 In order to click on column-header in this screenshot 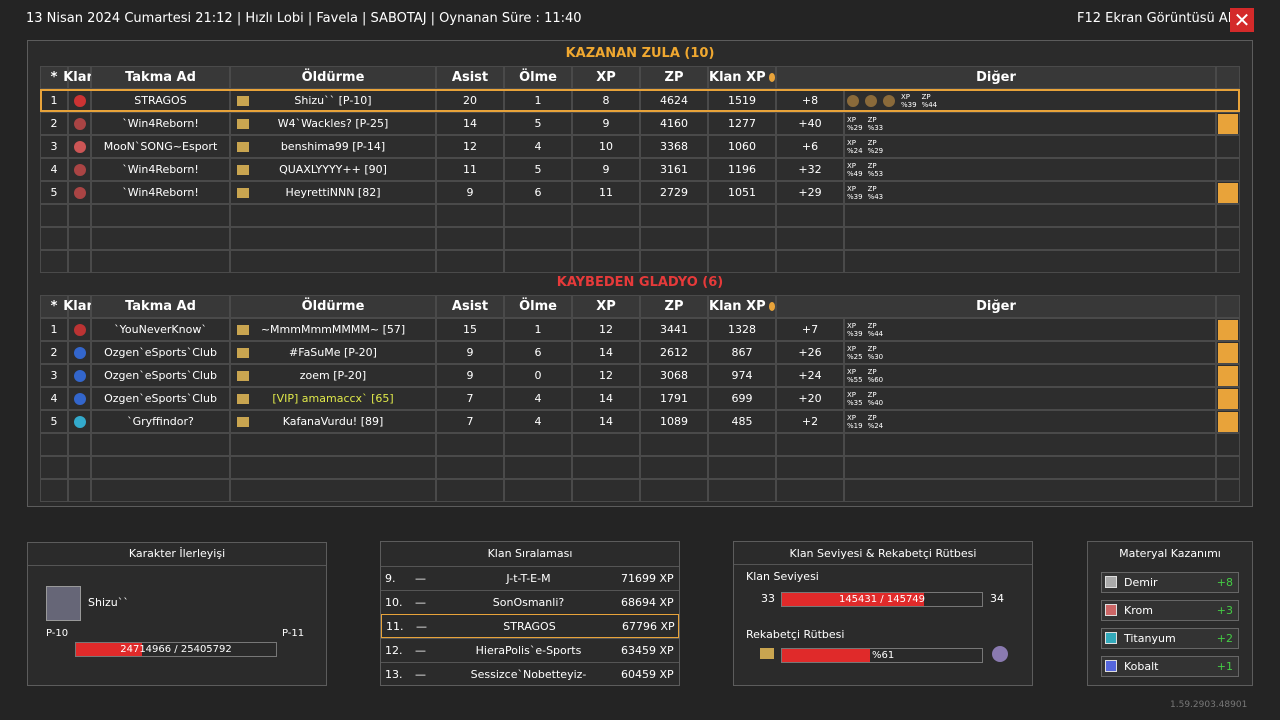, I will do `click(1228, 306)`.